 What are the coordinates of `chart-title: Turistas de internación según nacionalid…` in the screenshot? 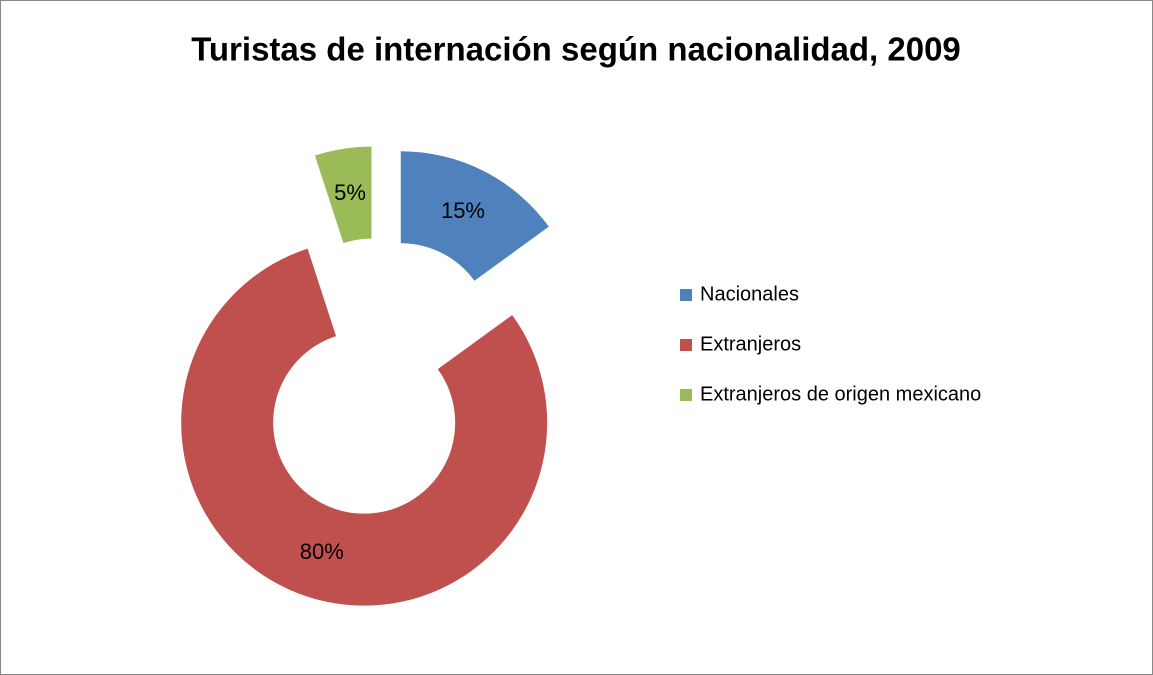 It's located at (576, 49).